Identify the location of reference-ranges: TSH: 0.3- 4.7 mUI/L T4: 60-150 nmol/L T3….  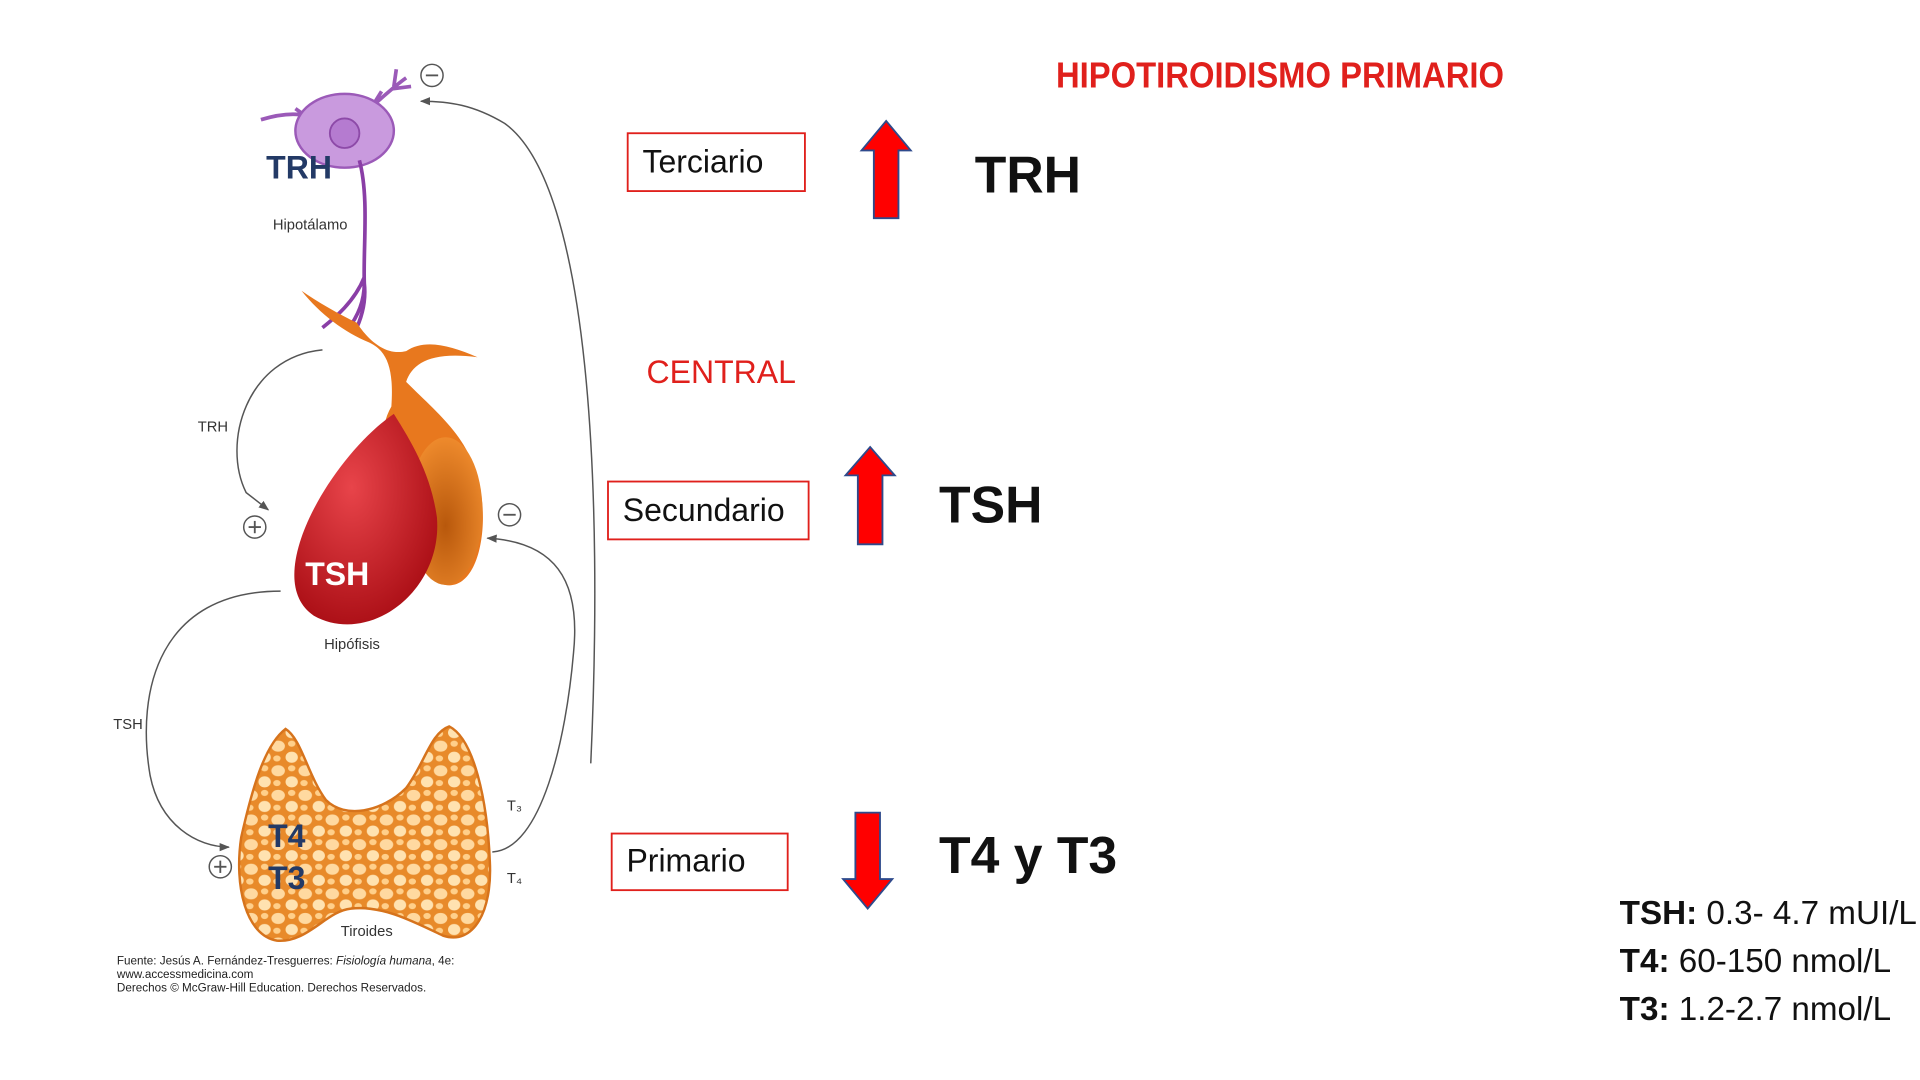
(1768, 961).